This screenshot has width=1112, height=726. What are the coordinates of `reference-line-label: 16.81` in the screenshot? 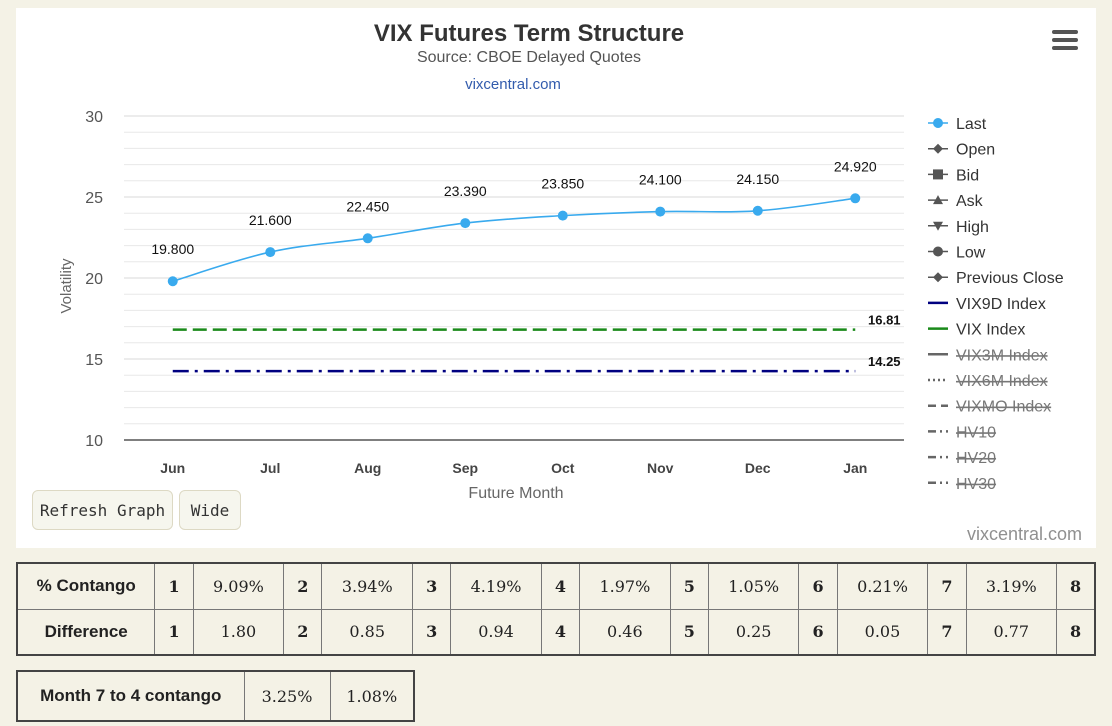 It's located at (884, 320).